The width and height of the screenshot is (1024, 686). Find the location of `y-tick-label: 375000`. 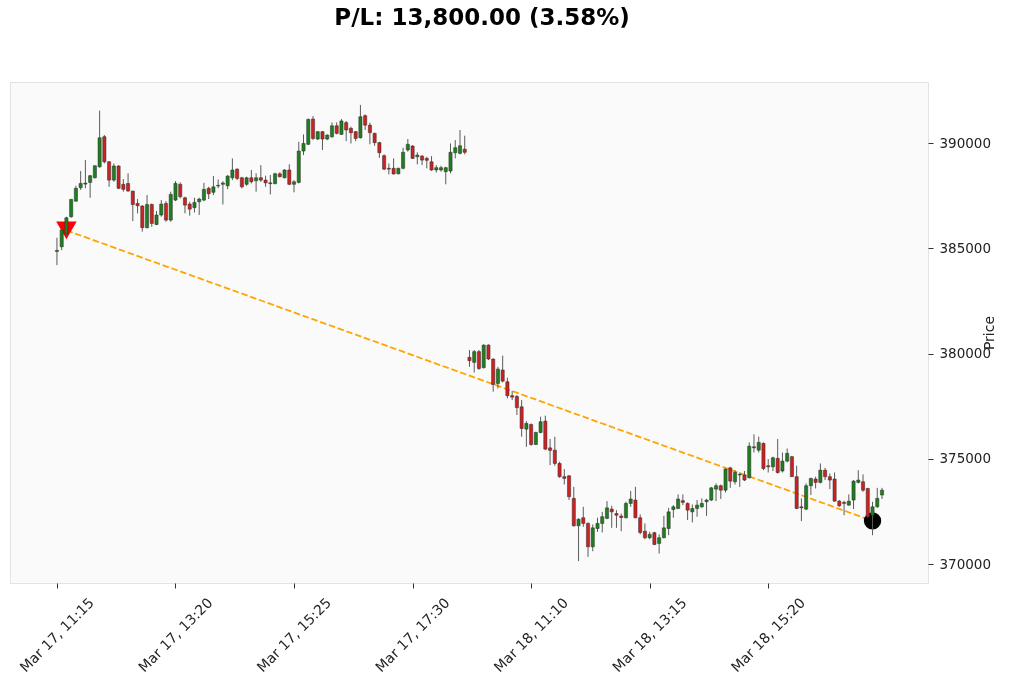

y-tick-label: 375000 is located at coordinates (965, 458).